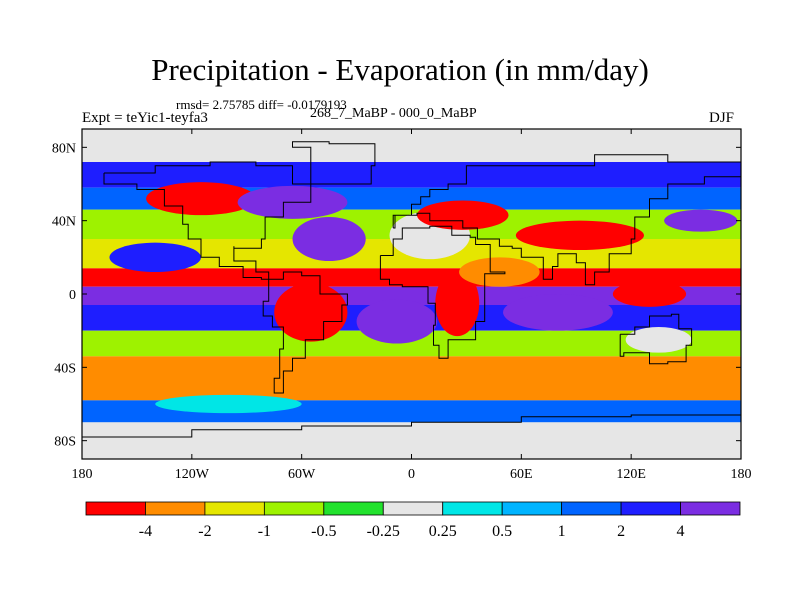 The height and width of the screenshot is (600, 800). What do you see at coordinates (621, 531) in the screenshot?
I see `colorbar-label: 2` at bounding box center [621, 531].